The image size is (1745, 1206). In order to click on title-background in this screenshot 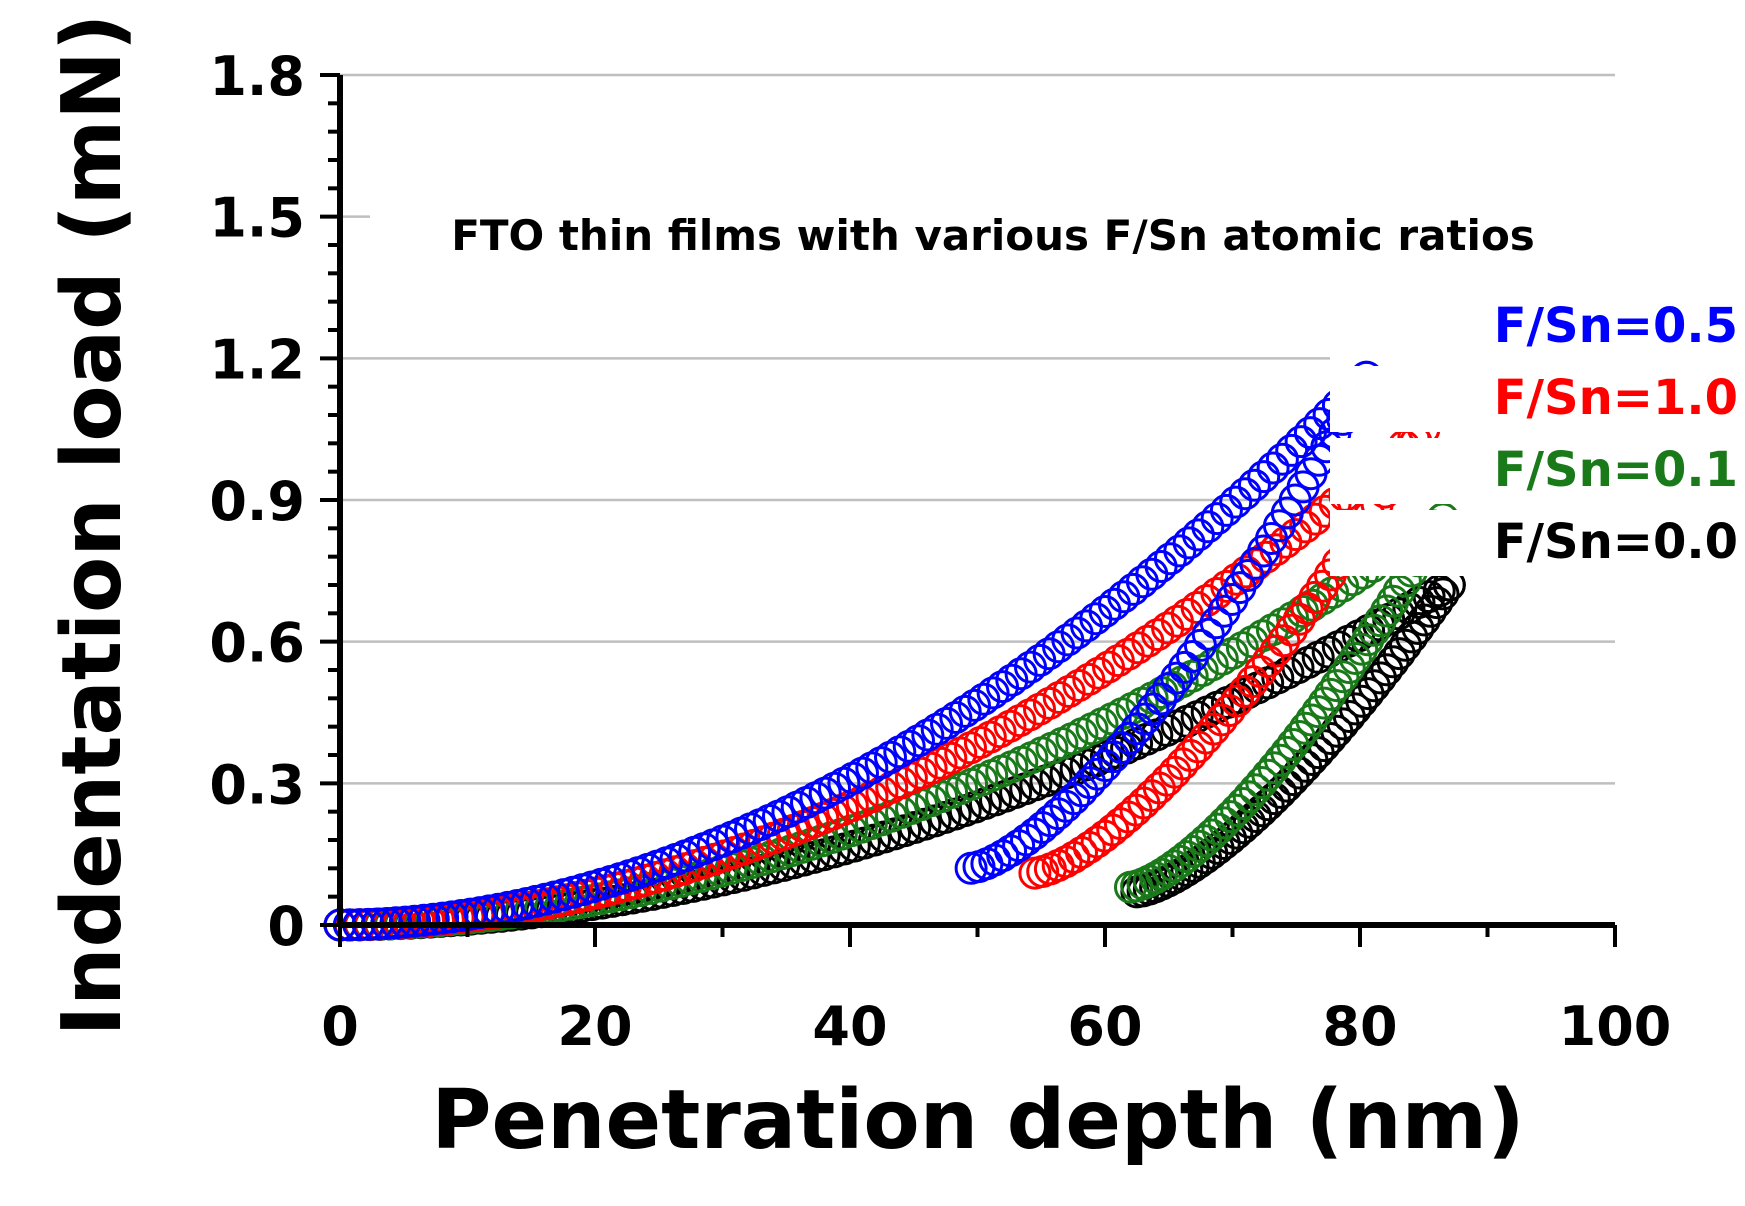, I will do `click(992, 235)`.